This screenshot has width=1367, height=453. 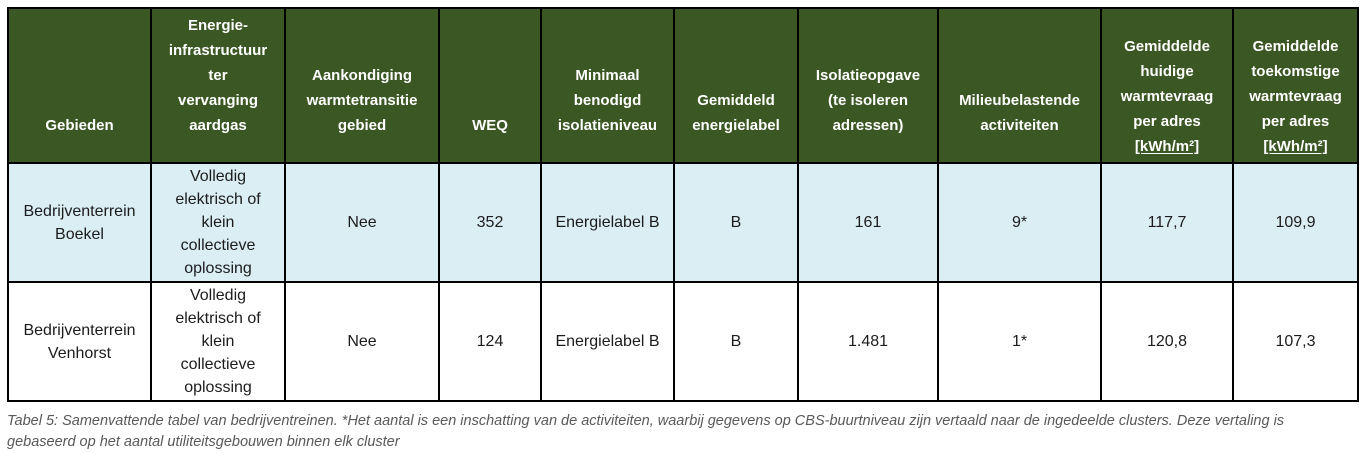 What do you see at coordinates (362, 85) in the screenshot?
I see `column-header-aankondiging-warmtetransitie: Aankondiging warmtetransitie gebied` at bounding box center [362, 85].